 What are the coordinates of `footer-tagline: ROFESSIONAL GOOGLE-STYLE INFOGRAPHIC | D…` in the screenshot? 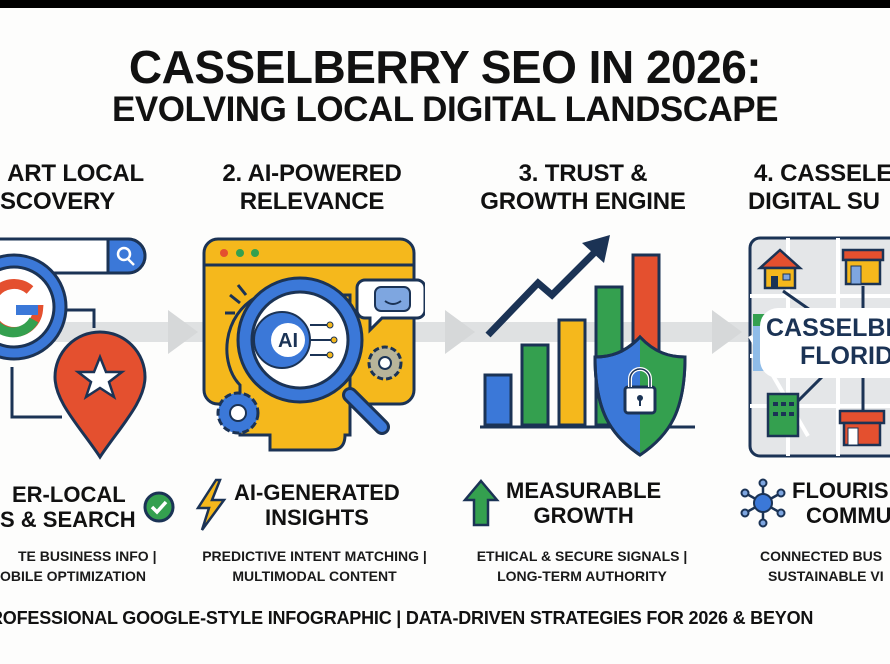 It's located at (407, 618).